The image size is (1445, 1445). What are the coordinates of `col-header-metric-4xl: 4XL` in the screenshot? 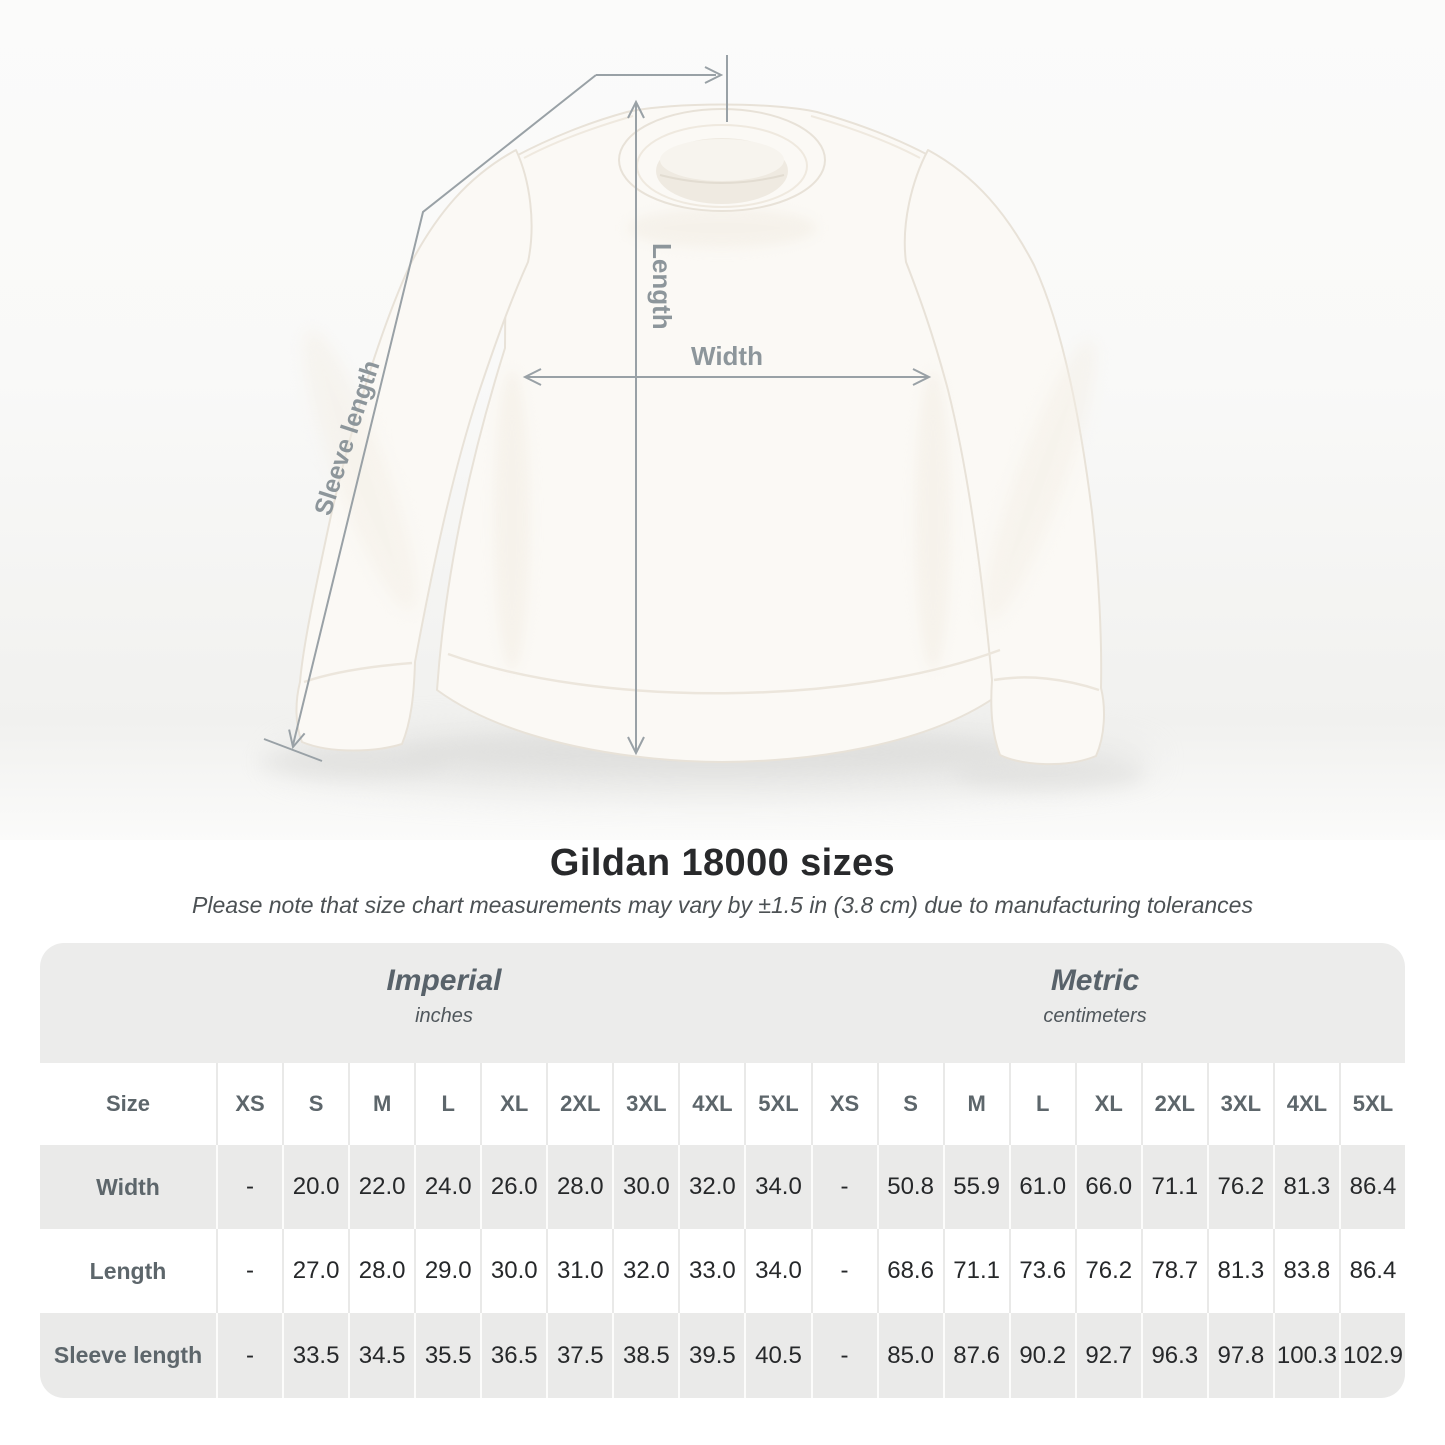 It's located at (1305, 1104).